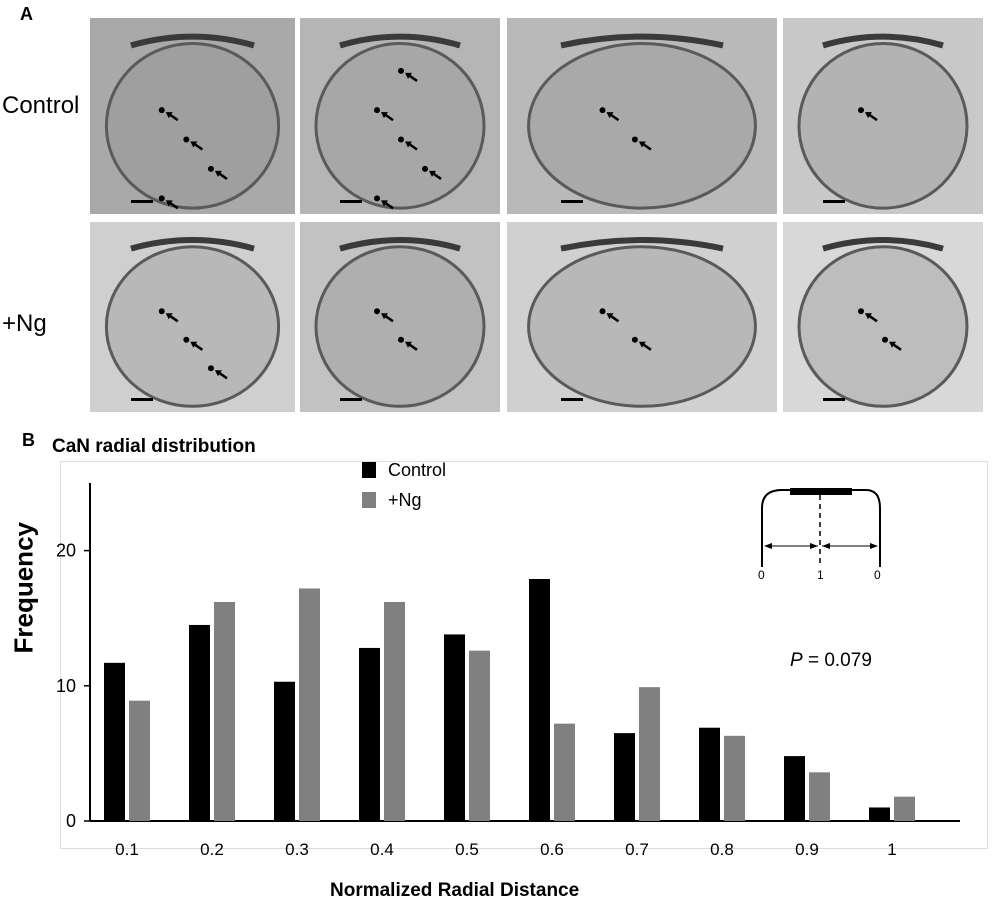 The image size is (1000, 907). Describe the element at coordinates (369, 734) in the screenshot. I see `bar-control-0.4` at that location.